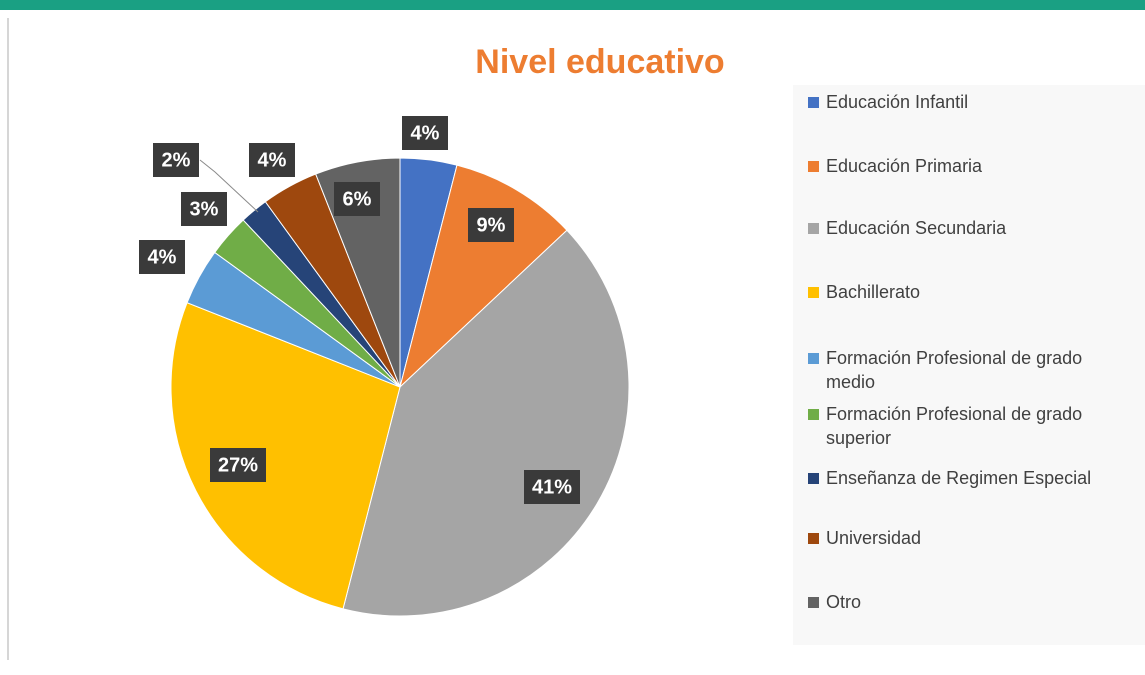  Describe the element at coordinates (916, 228) in the screenshot. I see `legend-label: Educación Secundaria` at that location.